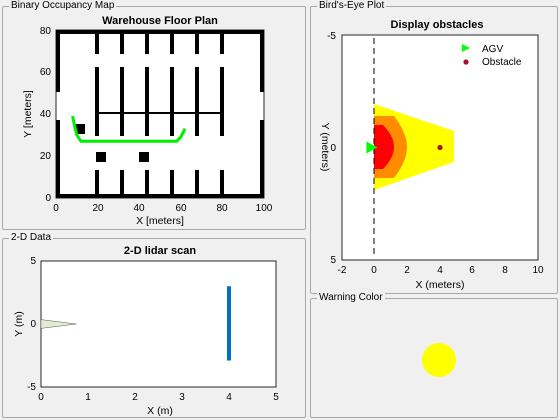 The width and height of the screenshot is (560, 420). What do you see at coordinates (28, 114) in the screenshot?
I see `occupancy-ylabel: Y [meters]` at bounding box center [28, 114].